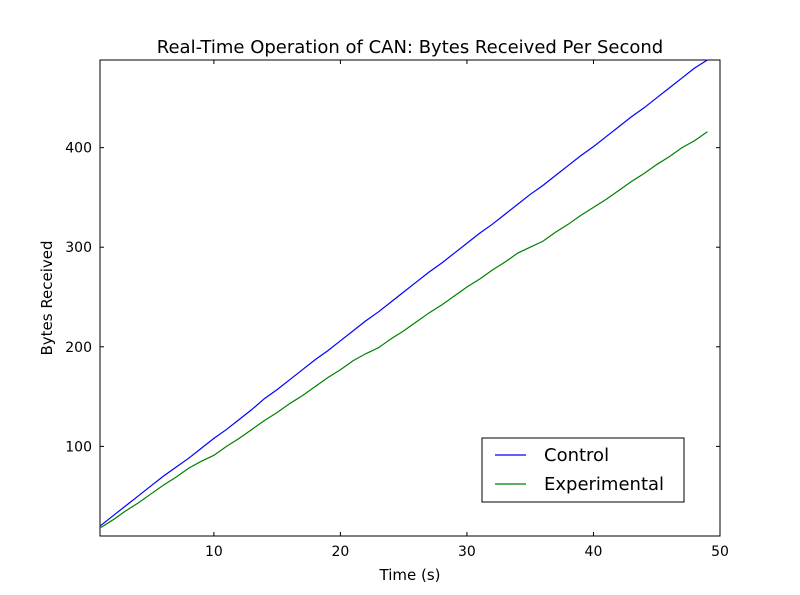  I want to click on legend-box, so click(583, 470).